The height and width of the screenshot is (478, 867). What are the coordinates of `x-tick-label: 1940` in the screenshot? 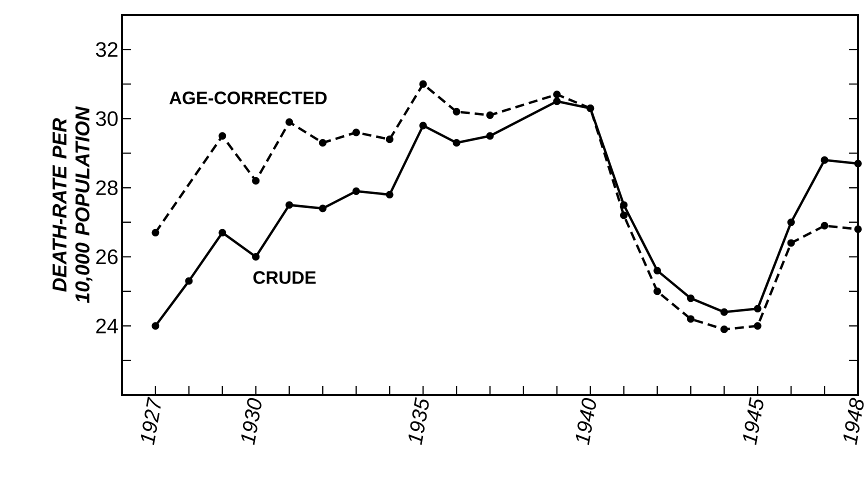 It's located at (586, 422).